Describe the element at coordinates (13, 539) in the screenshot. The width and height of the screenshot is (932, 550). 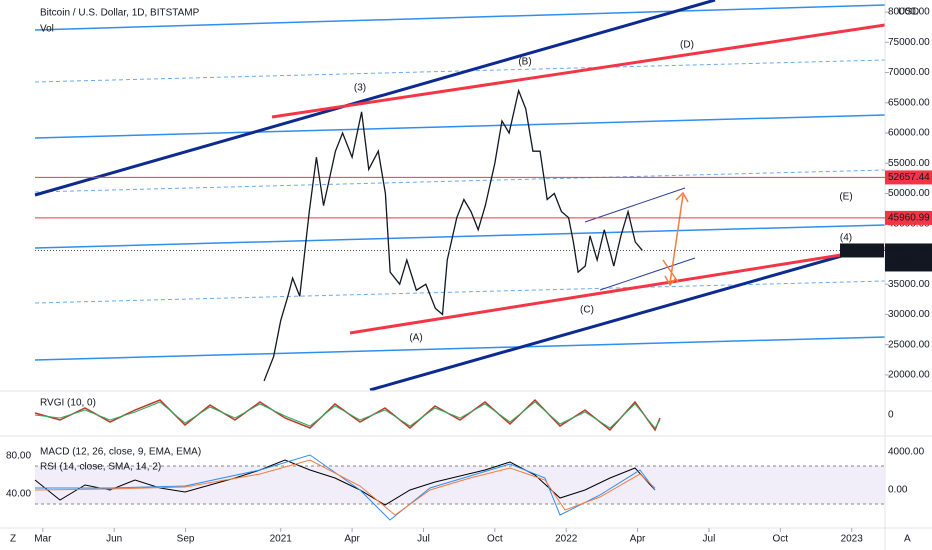
I see `corner: Z` at that location.